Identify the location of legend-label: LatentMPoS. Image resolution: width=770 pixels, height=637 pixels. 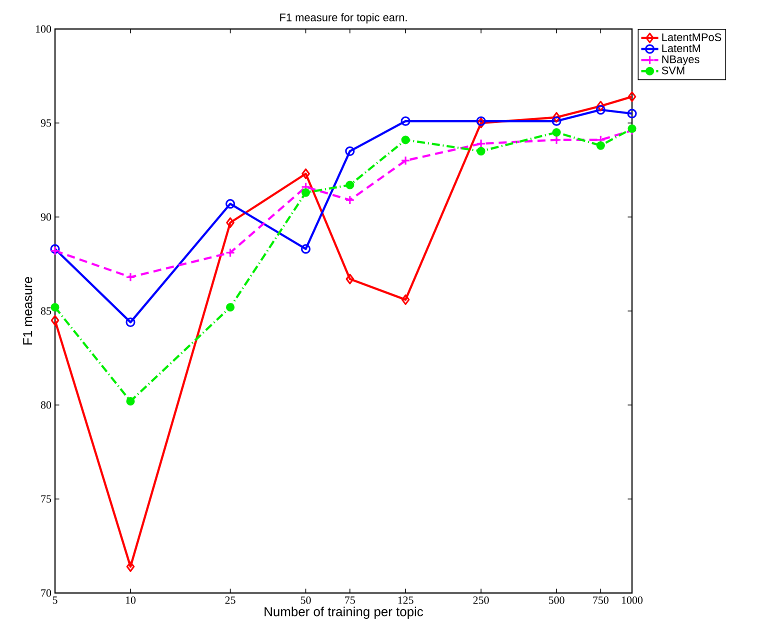
(692, 37).